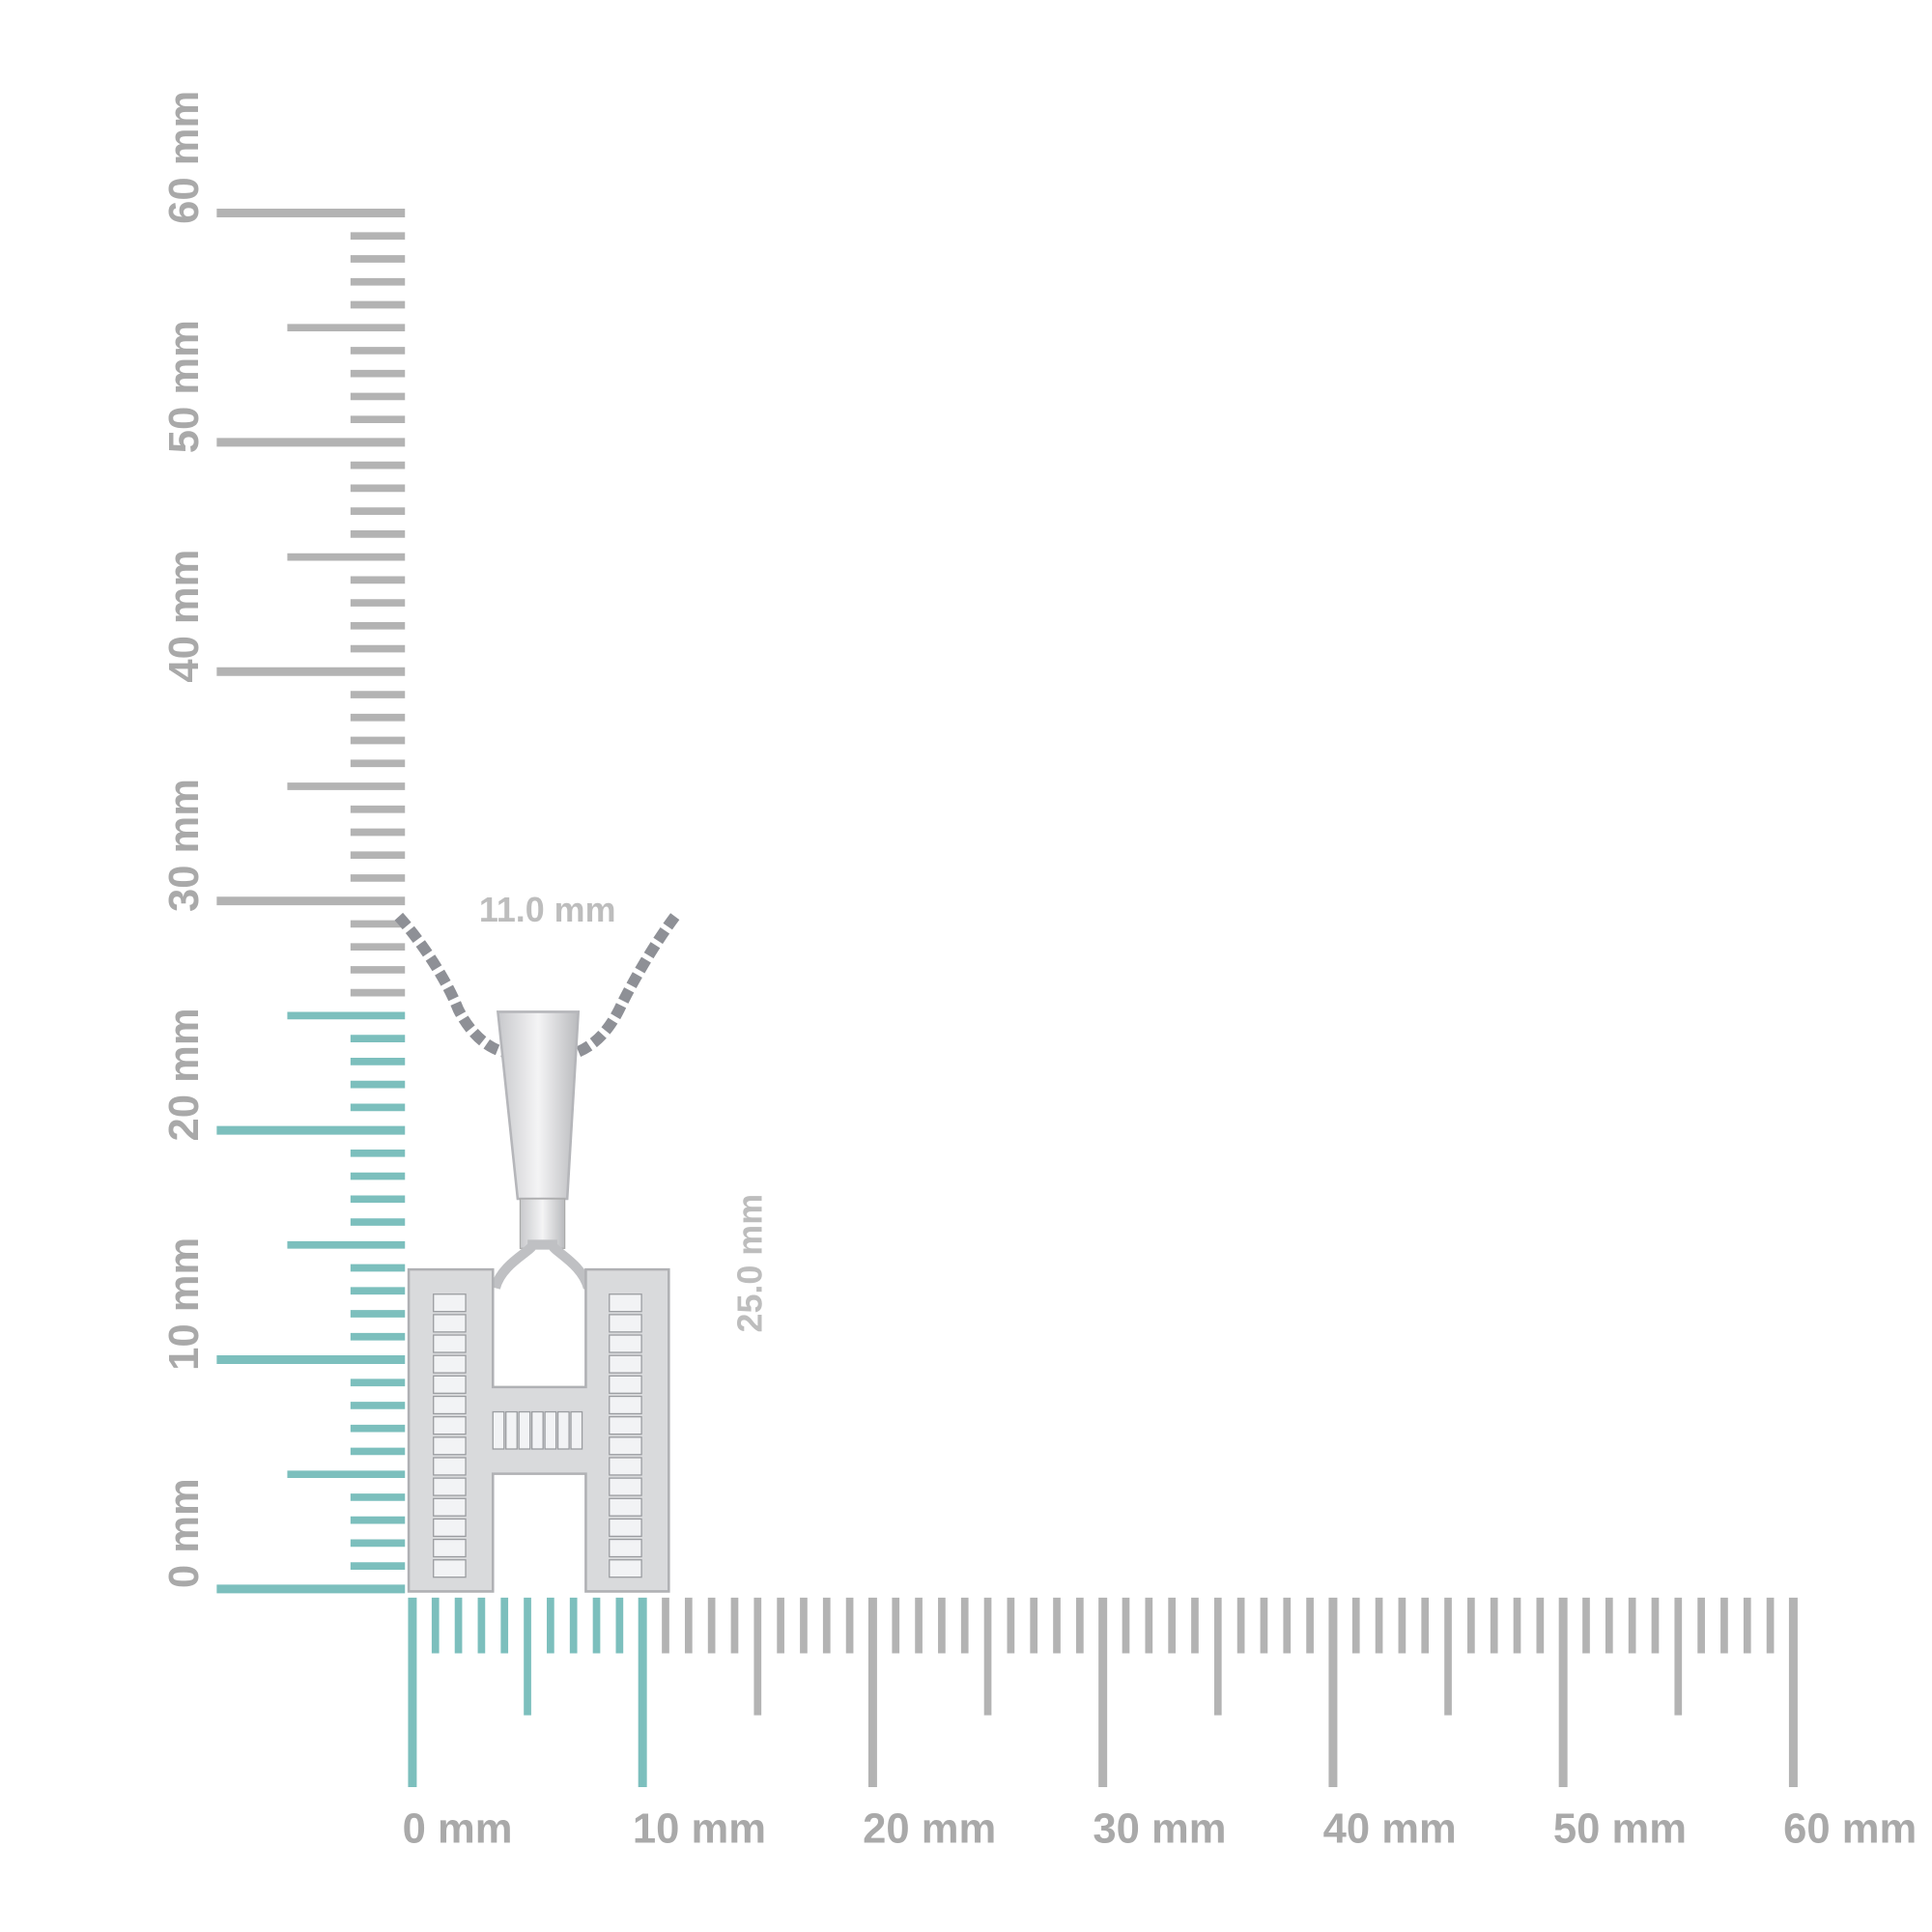  I want to click on v-label: 20 mm, so click(184, 1074).